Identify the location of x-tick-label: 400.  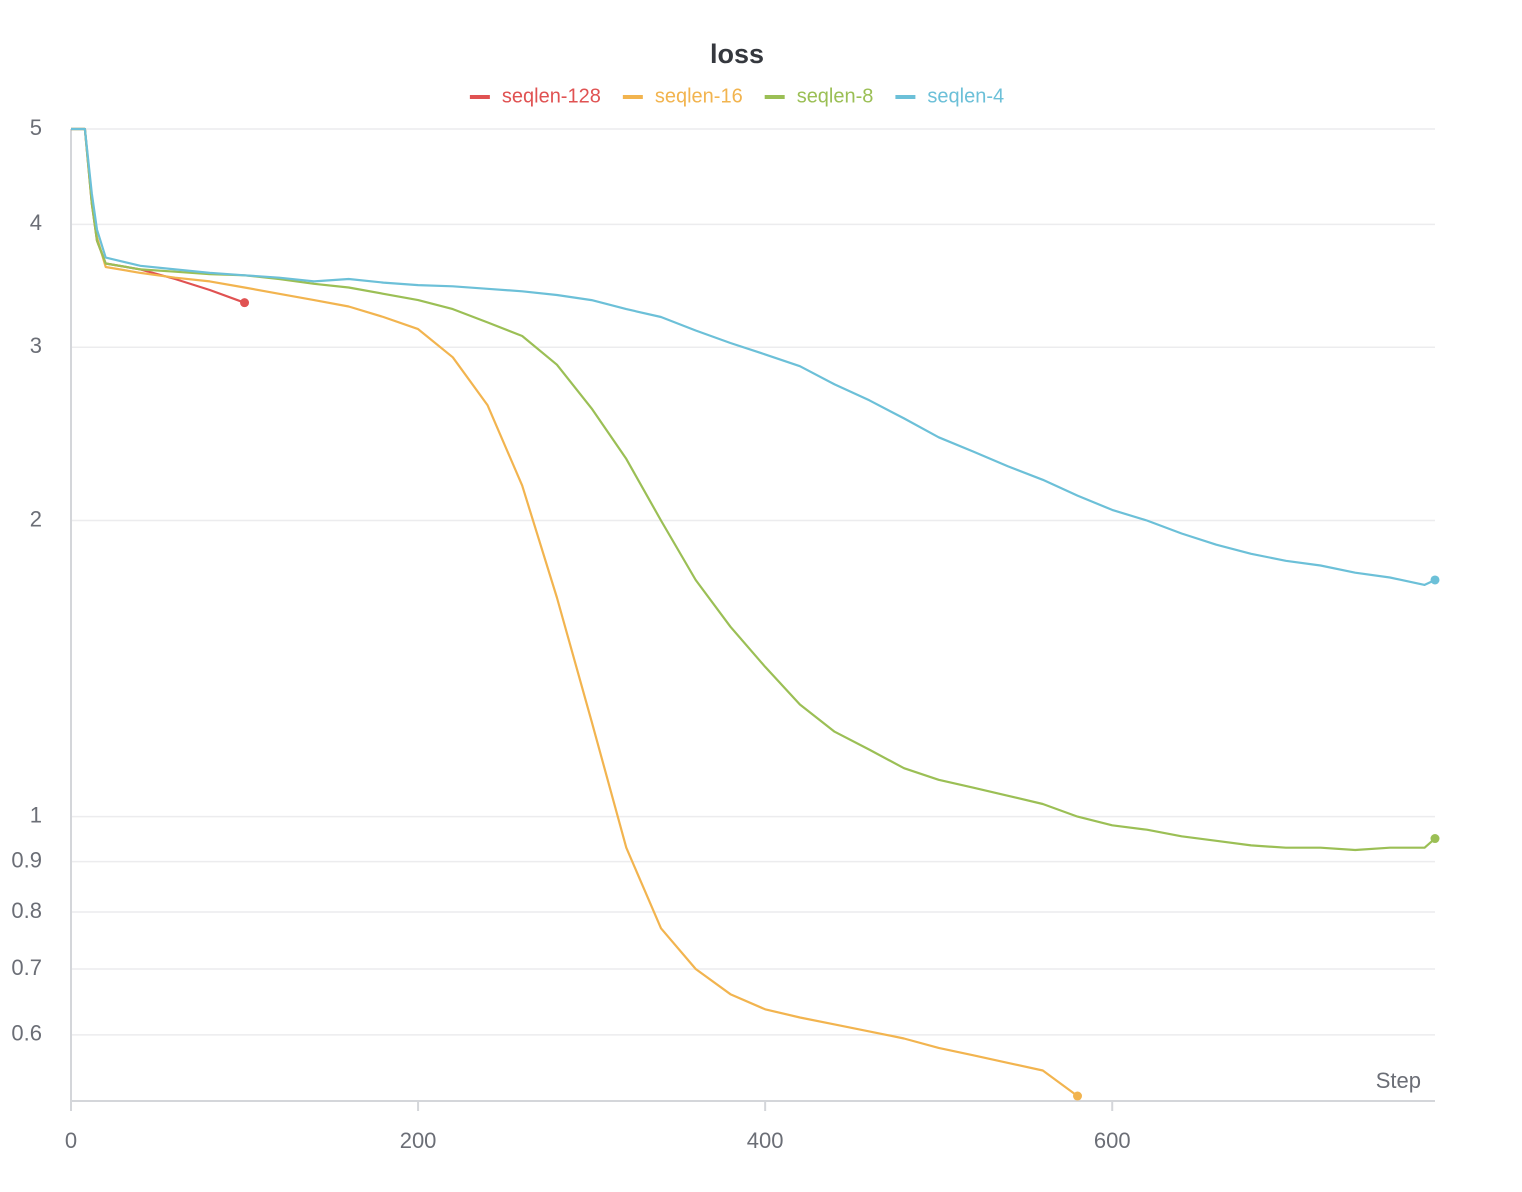
(765, 1140).